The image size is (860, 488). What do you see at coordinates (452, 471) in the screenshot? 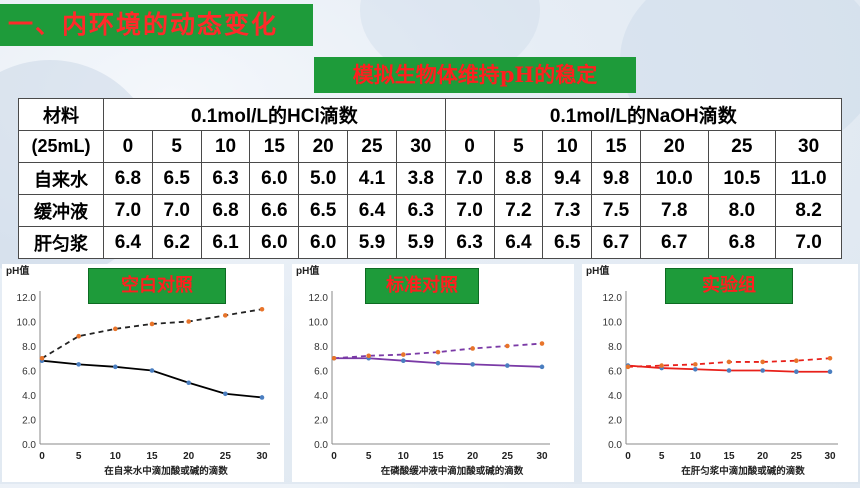
I see `x-axis-label: 在磷酸缓冲液中滴加酸或碱的滴数` at bounding box center [452, 471].